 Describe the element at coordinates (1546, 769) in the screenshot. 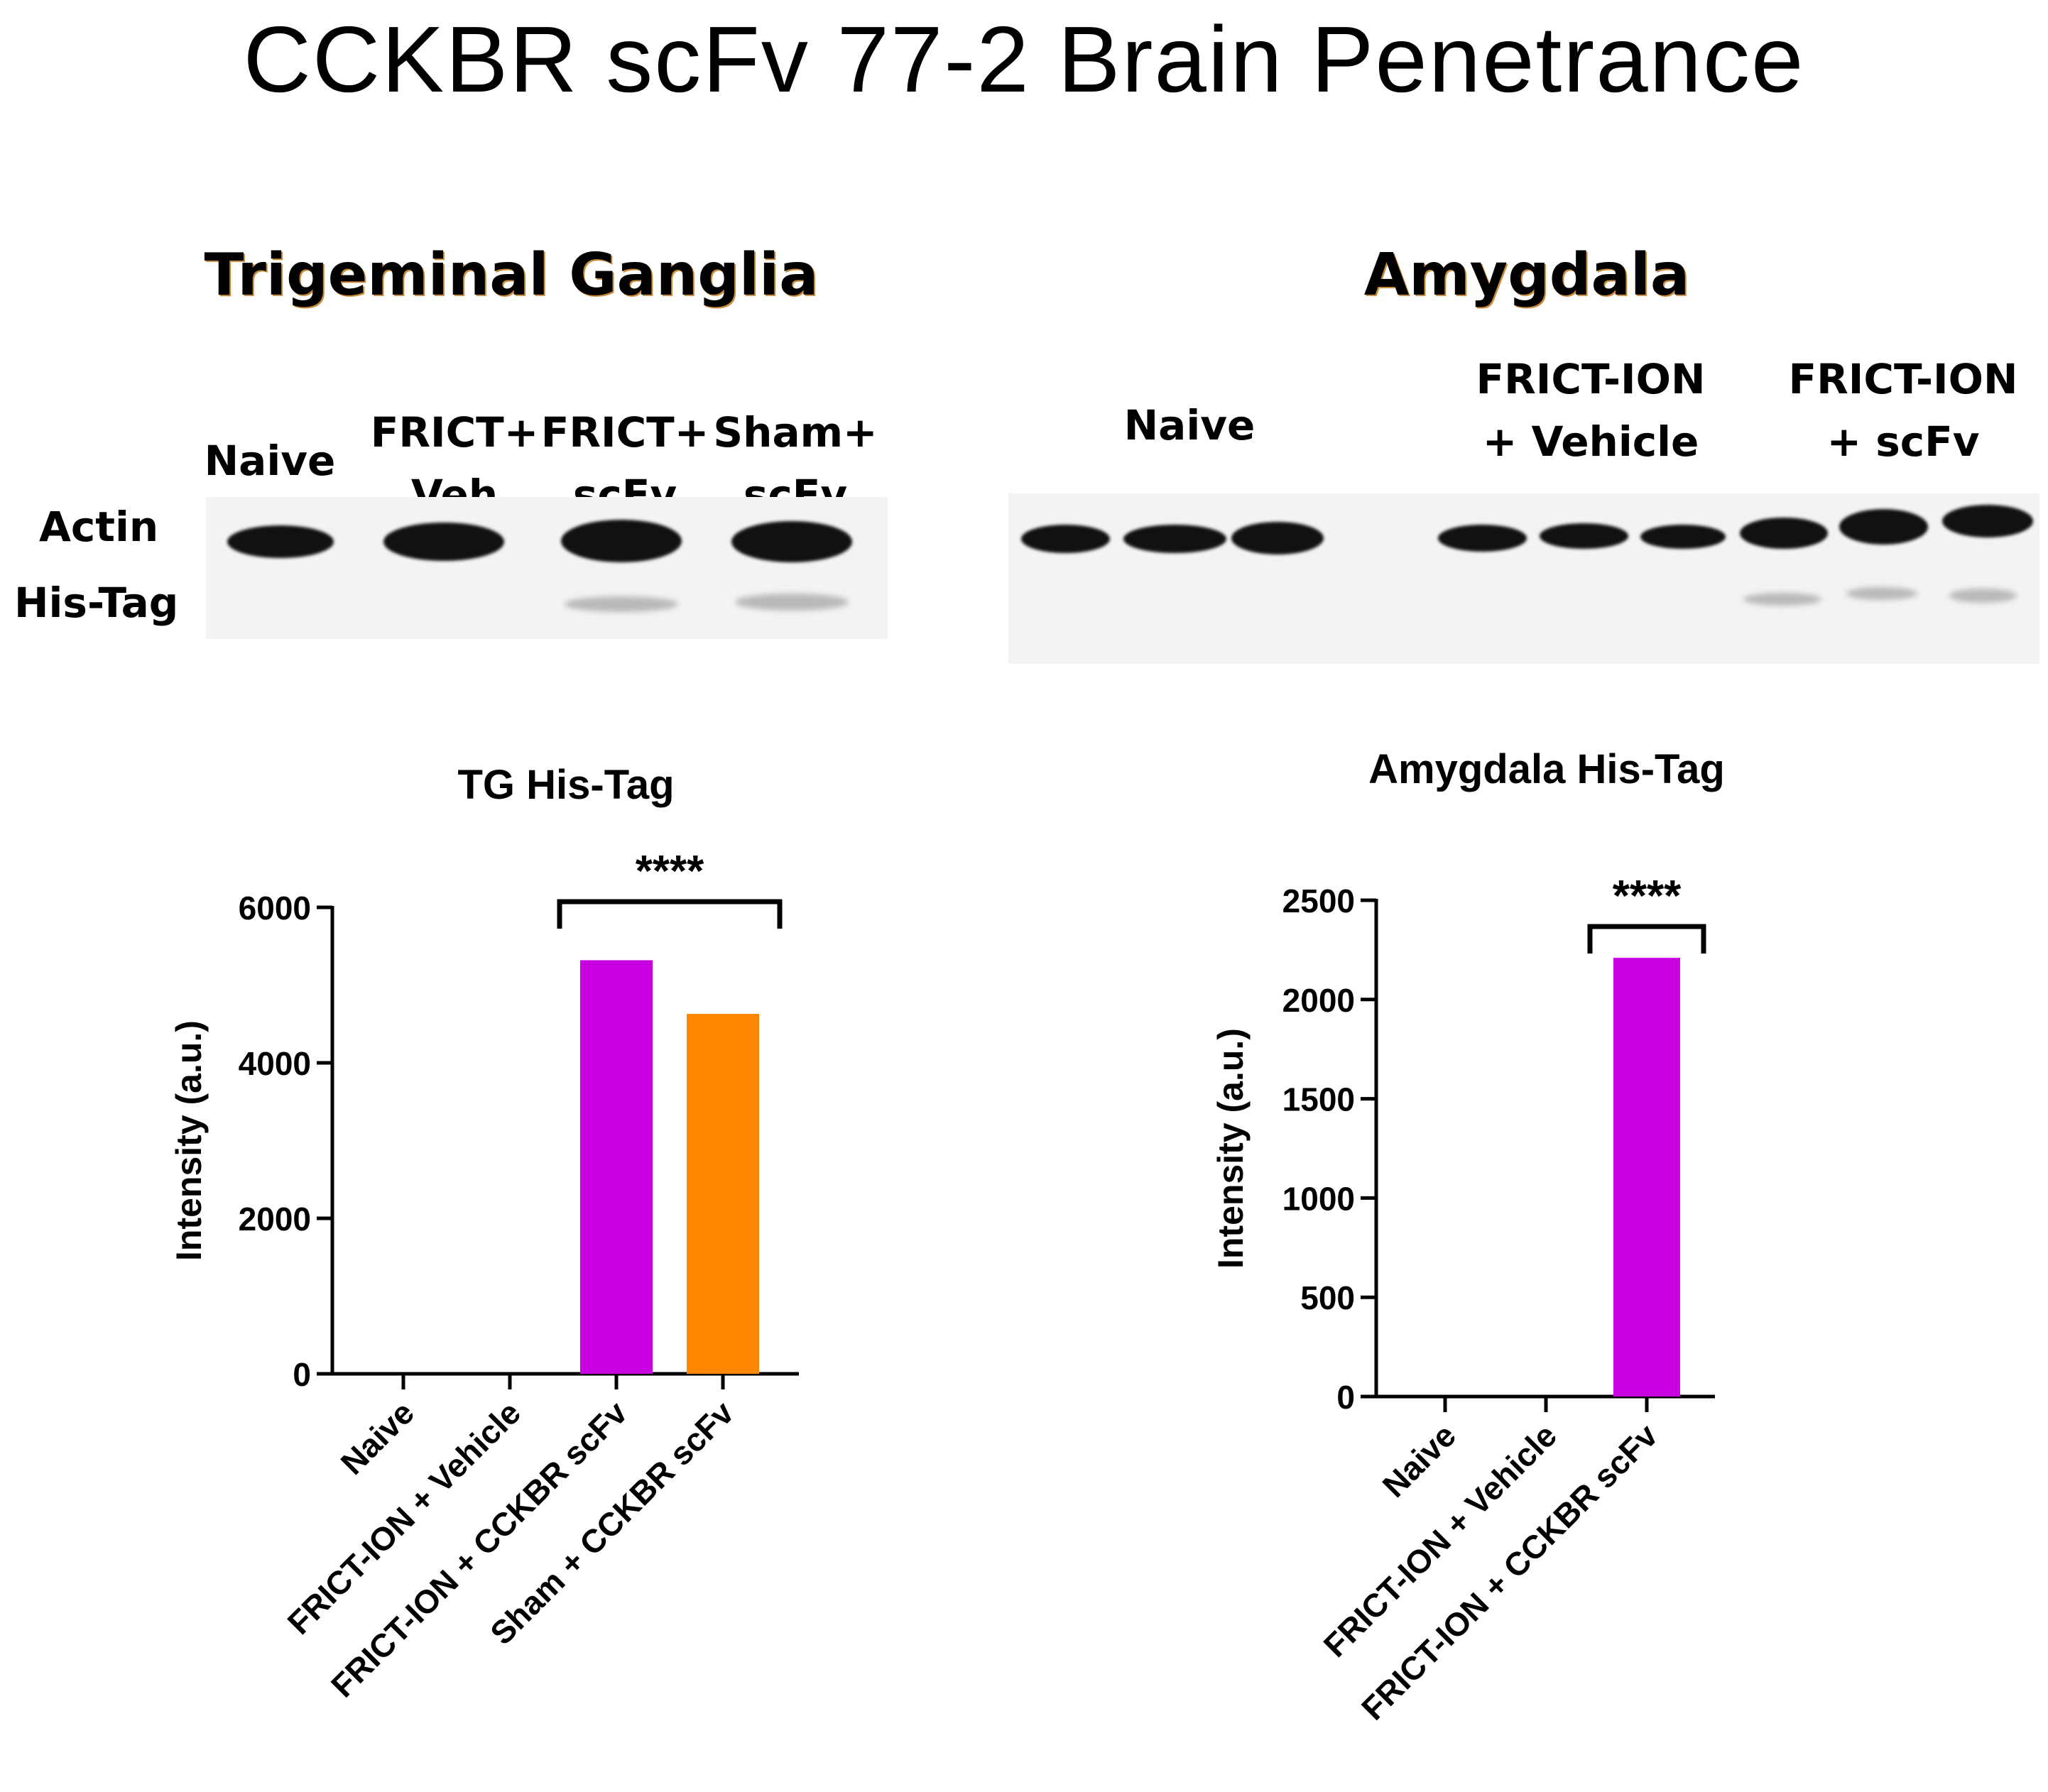

I see `chart-title: Amygdala His-Tag` at that location.